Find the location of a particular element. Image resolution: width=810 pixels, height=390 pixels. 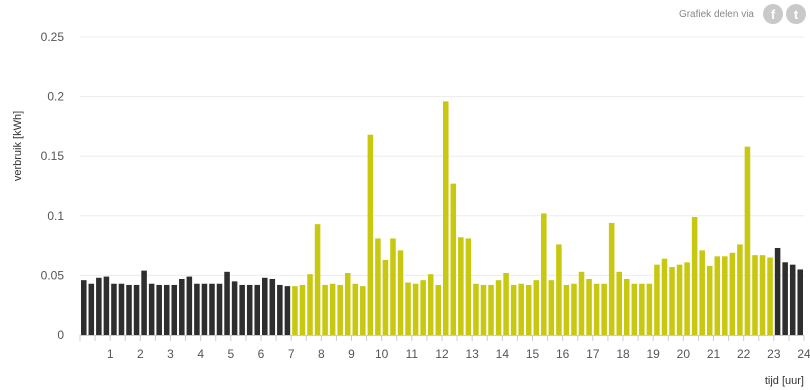

x-tick-label: 4 is located at coordinates (200, 354).